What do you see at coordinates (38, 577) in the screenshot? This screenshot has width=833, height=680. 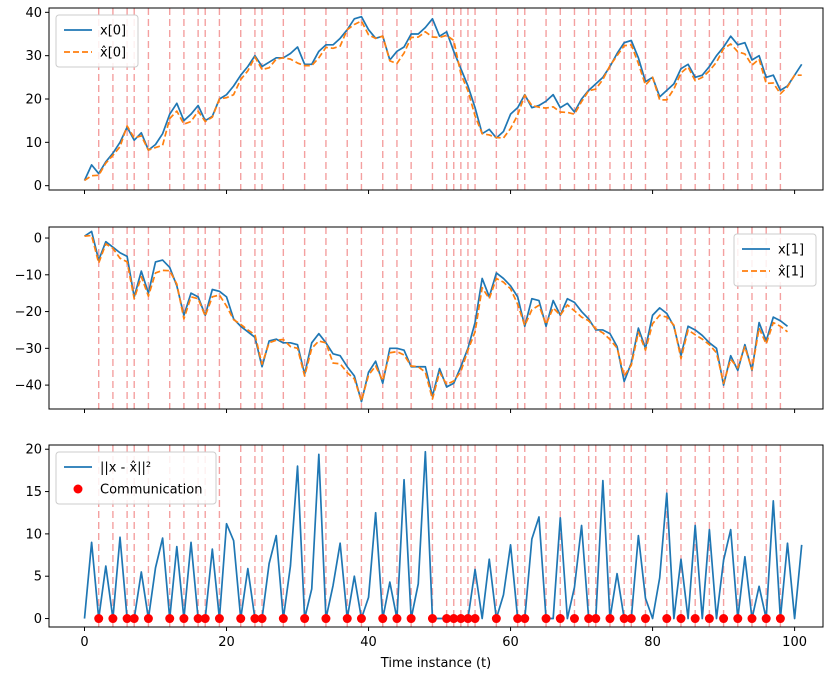 I see `y-tick-label: 5` at bounding box center [38, 577].